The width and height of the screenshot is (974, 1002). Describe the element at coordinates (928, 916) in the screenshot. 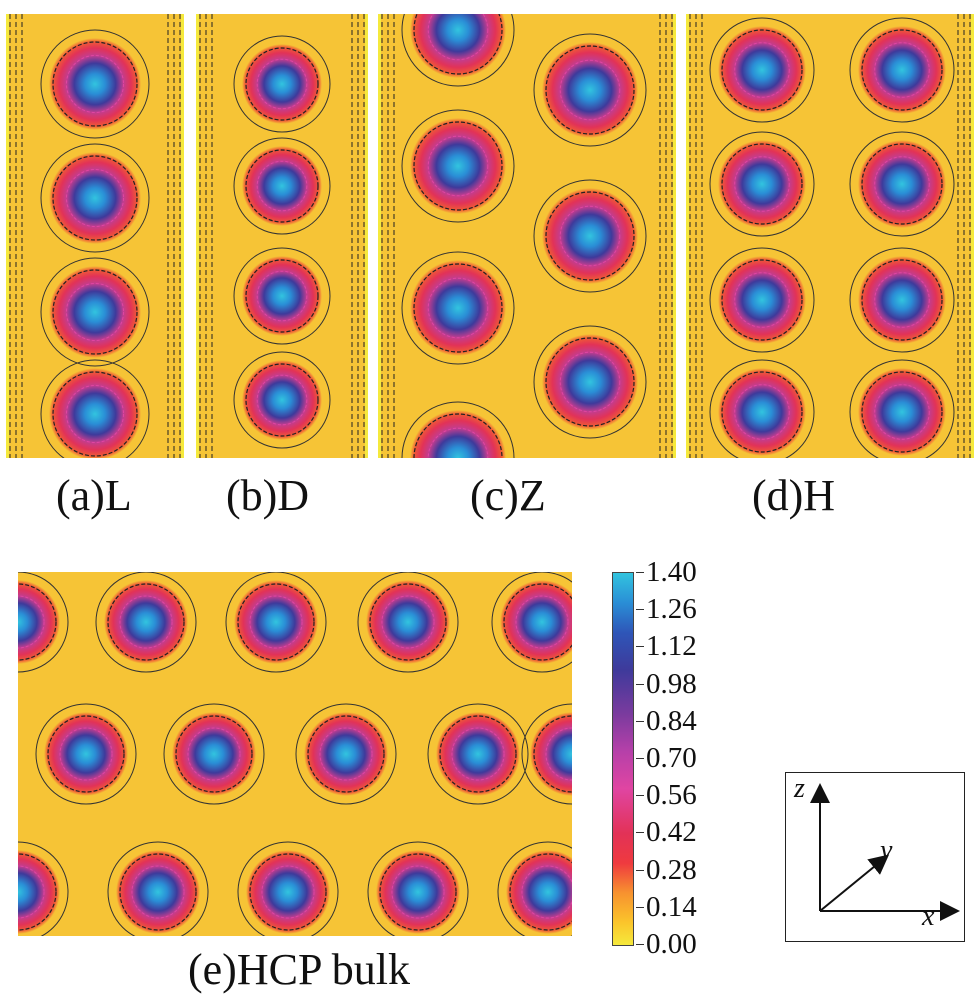

I see `x-axis-label: x` at that location.